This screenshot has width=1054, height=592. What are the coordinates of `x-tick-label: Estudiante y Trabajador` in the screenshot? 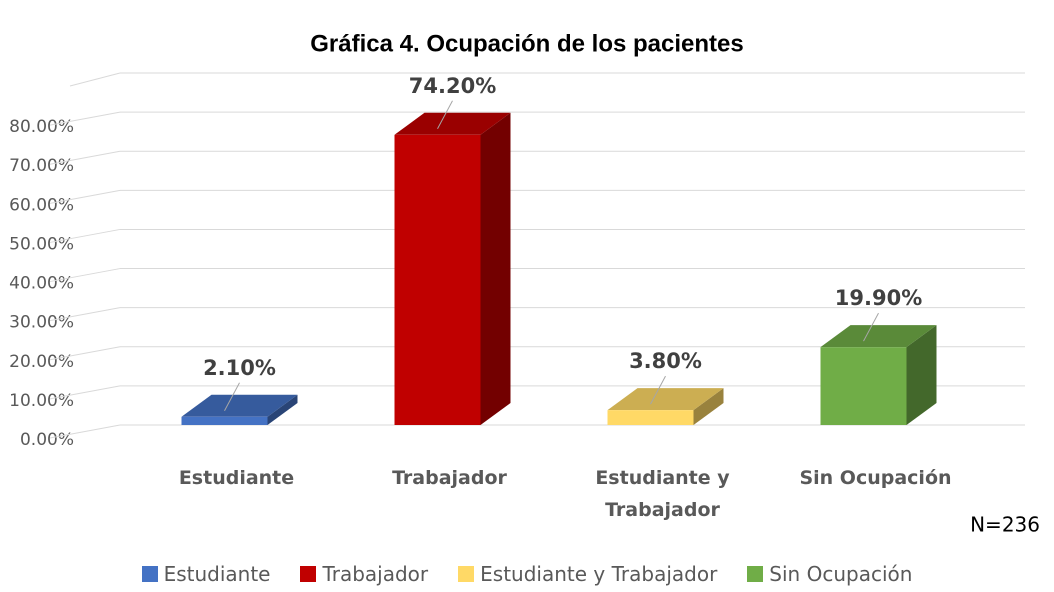 It's located at (662, 494).